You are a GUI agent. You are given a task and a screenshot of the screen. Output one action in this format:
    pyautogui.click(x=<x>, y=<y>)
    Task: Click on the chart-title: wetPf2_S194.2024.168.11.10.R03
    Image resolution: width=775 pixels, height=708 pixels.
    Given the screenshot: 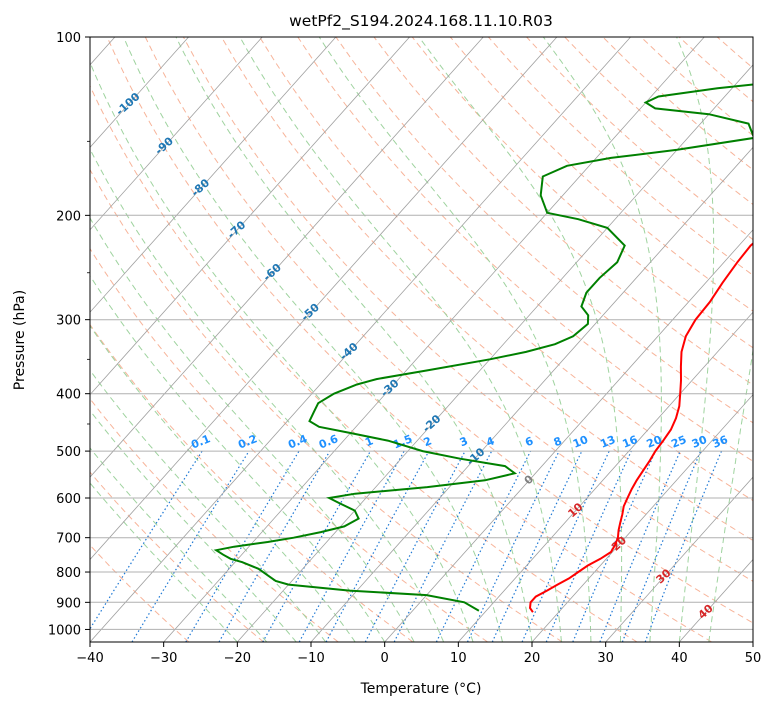 What is the action you would take?
    pyautogui.click(x=421, y=21)
    